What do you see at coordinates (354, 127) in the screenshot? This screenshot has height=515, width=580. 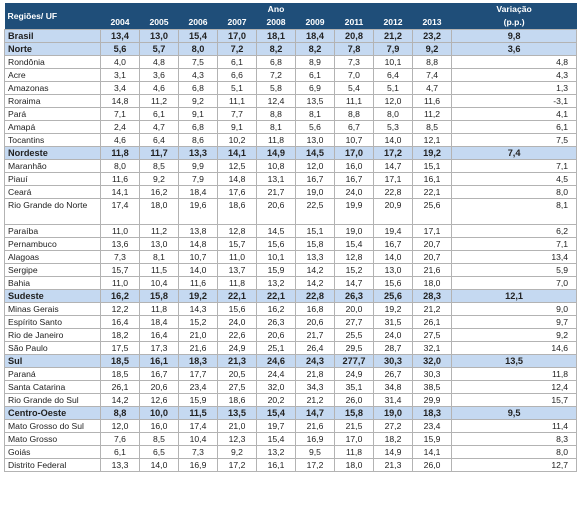 I see `cell-2011: 6,7` at bounding box center [354, 127].